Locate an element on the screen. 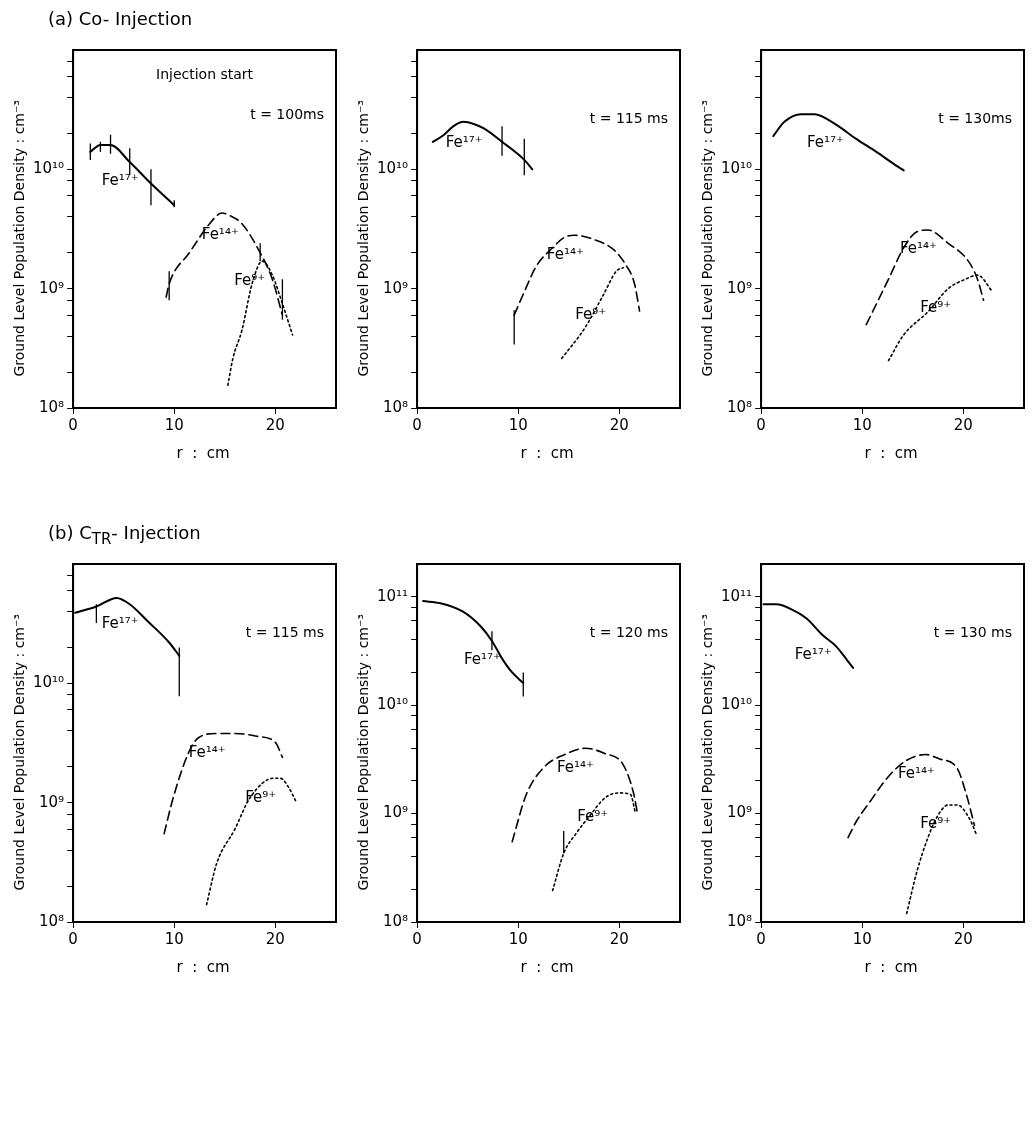 This screenshot has height=1124, width=1035. annotation: t = 100ms is located at coordinates (287, 113).